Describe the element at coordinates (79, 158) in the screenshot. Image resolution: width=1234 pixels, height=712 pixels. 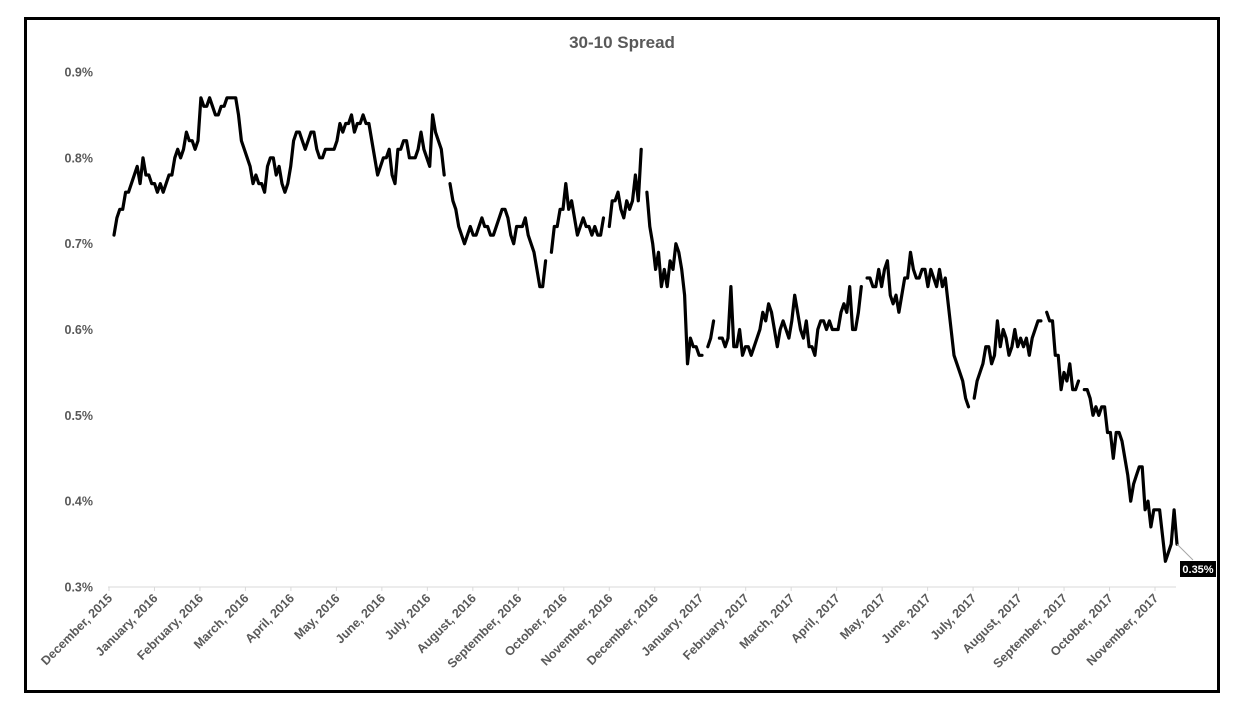
I see `y-tick-label: 0.8%` at that location.